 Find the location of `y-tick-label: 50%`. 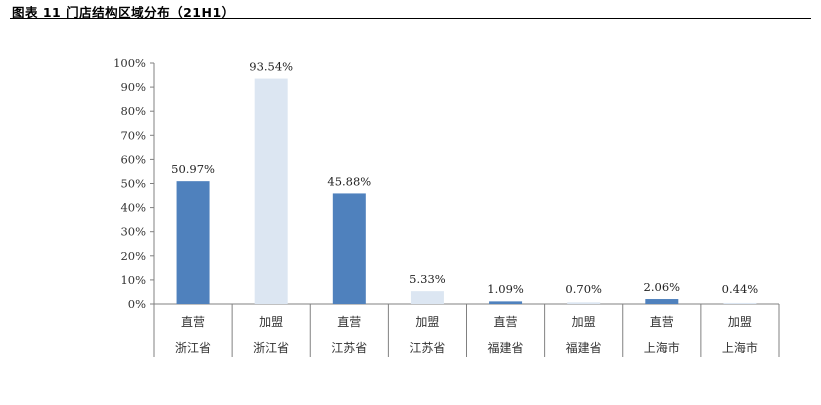

y-tick-label: 50% is located at coordinates (133, 184).